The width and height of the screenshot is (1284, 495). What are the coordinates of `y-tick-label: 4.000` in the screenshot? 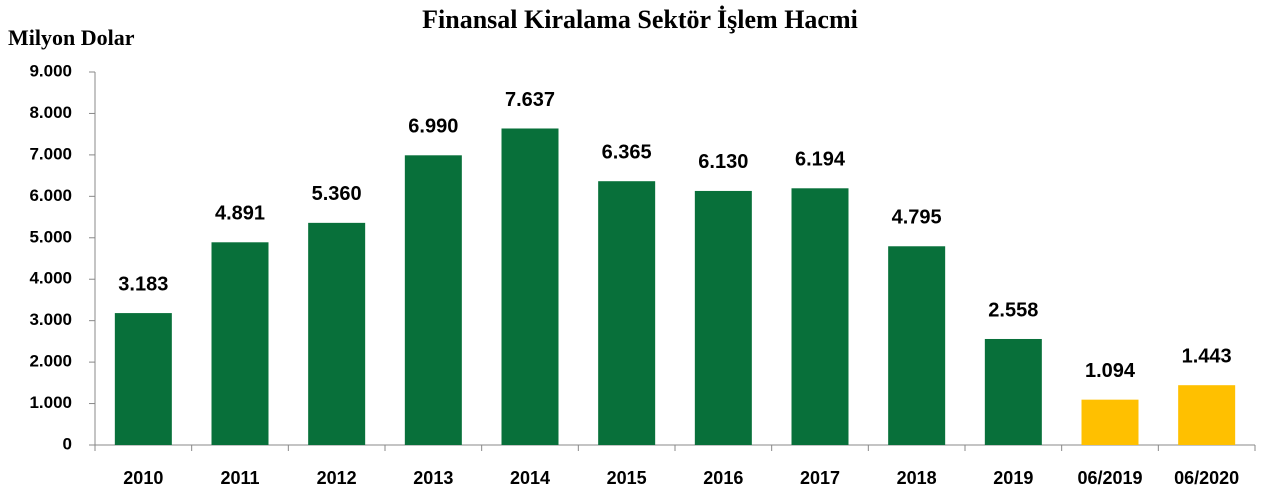 It's located at (50, 278).